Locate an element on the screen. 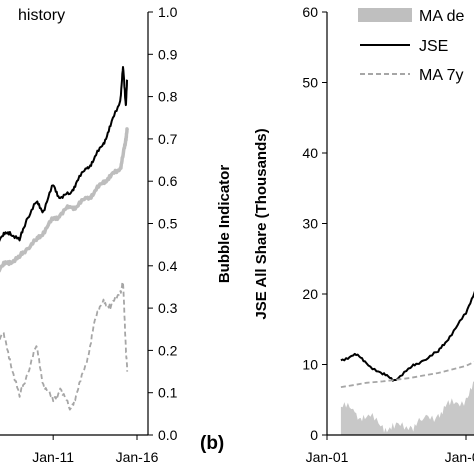  panel-b-label: (b) is located at coordinates (212, 443).